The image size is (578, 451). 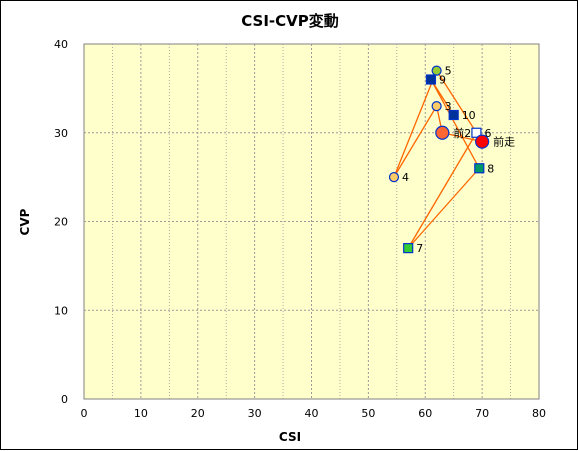 I want to click on x-tick-label: 10, so click(x=141, y=413).